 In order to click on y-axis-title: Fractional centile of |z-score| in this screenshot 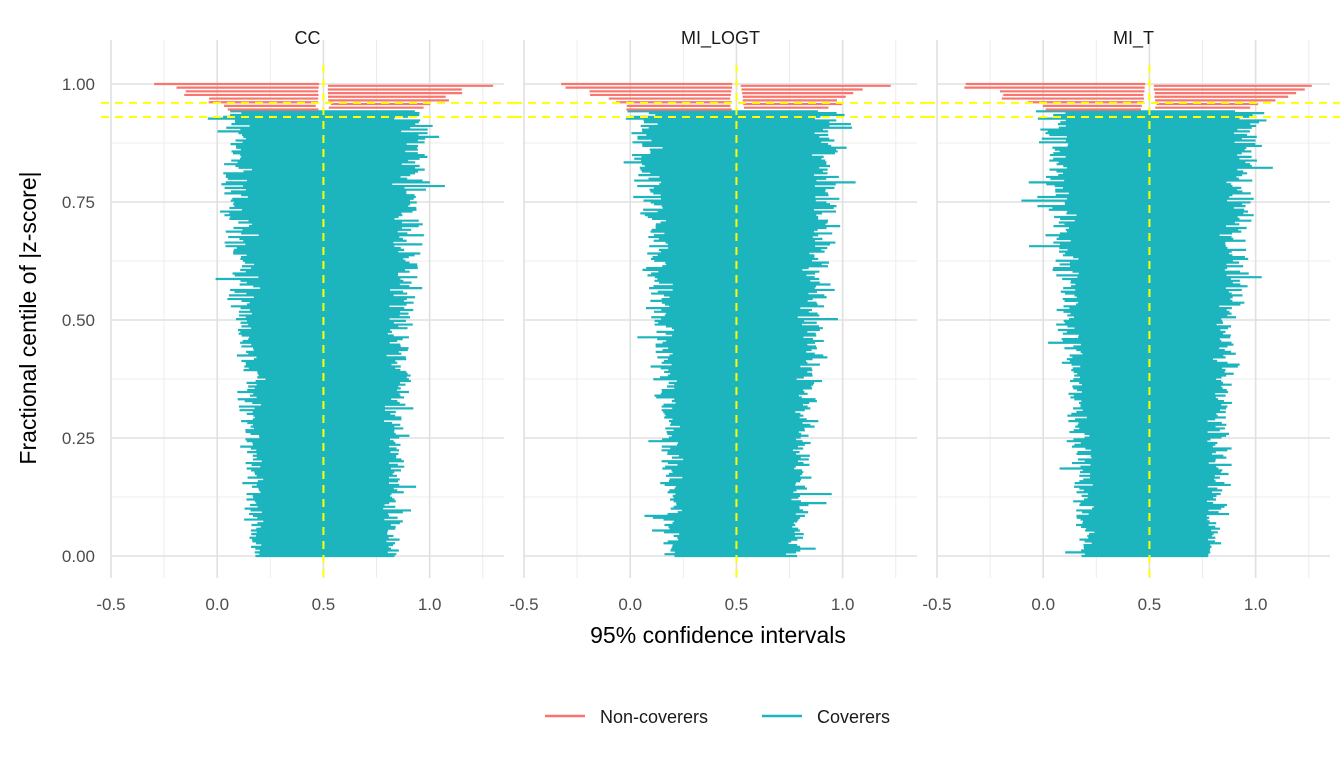, I will do `click(28, 317)`.